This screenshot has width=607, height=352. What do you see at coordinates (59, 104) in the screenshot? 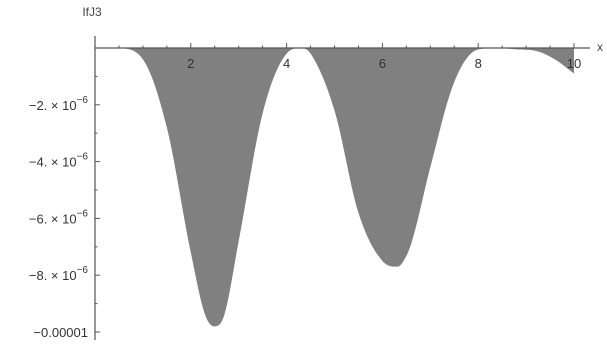
I see `y-tick-label: −2. × 10−6` at bounding box center [59, 104].